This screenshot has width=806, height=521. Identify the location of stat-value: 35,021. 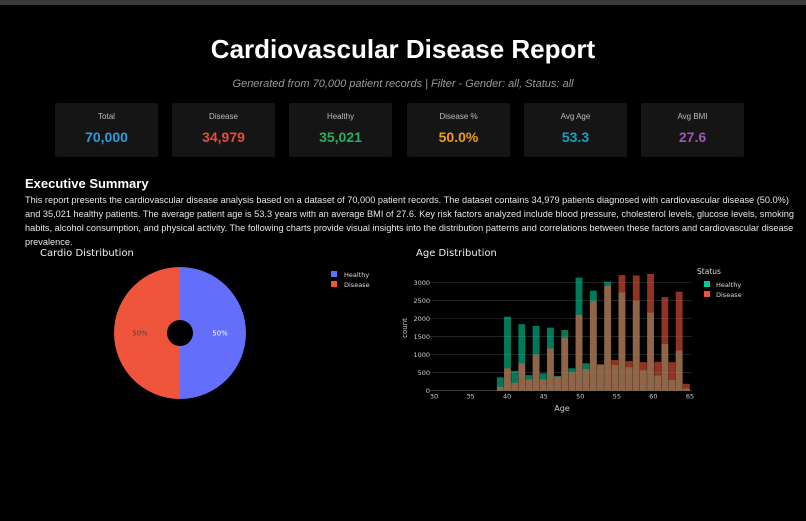
(340, 137).